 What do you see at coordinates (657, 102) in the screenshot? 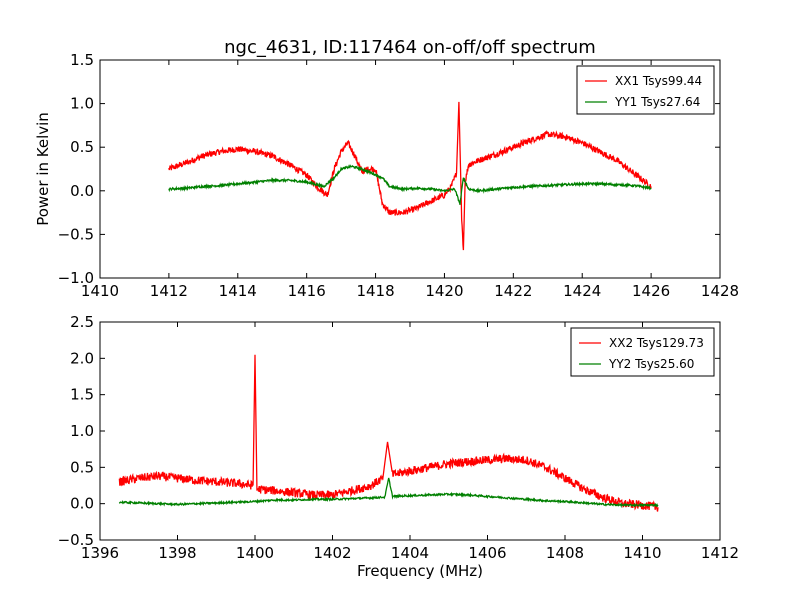
I see `legend-label: YY1 Tsys27.64` at bounding box center [657, 102].